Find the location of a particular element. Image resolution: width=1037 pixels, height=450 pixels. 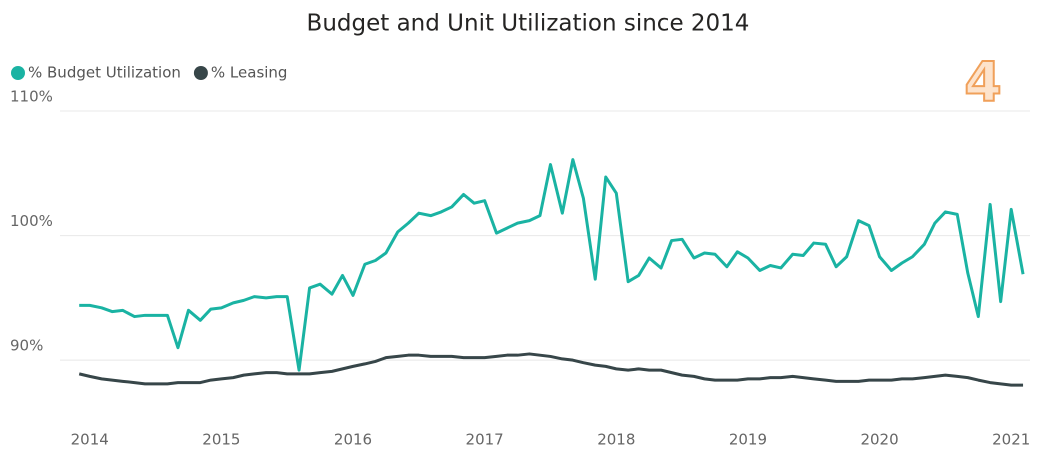

x-tick-label: 2020 is located at coordinates (879, 440).